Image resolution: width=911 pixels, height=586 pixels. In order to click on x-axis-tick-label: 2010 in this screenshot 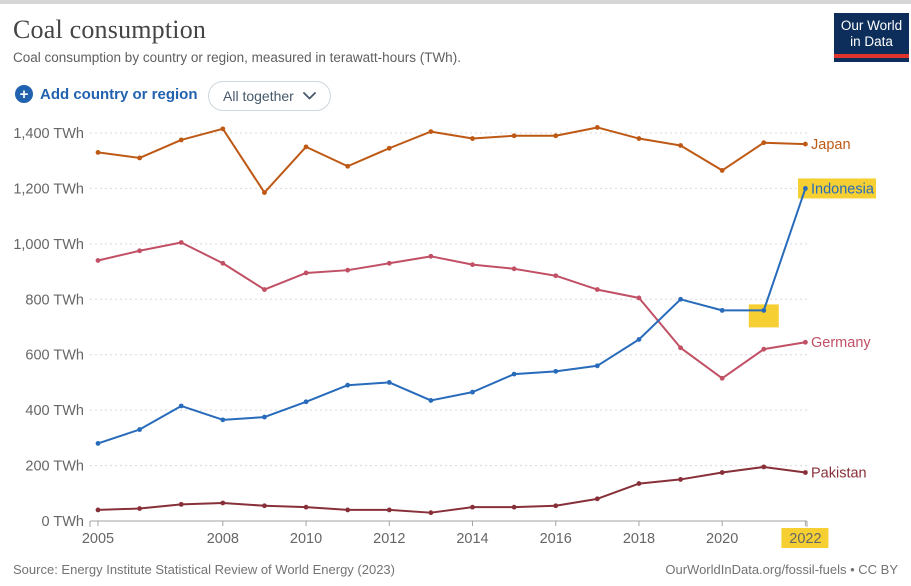, I will do `click(306, 539)`.